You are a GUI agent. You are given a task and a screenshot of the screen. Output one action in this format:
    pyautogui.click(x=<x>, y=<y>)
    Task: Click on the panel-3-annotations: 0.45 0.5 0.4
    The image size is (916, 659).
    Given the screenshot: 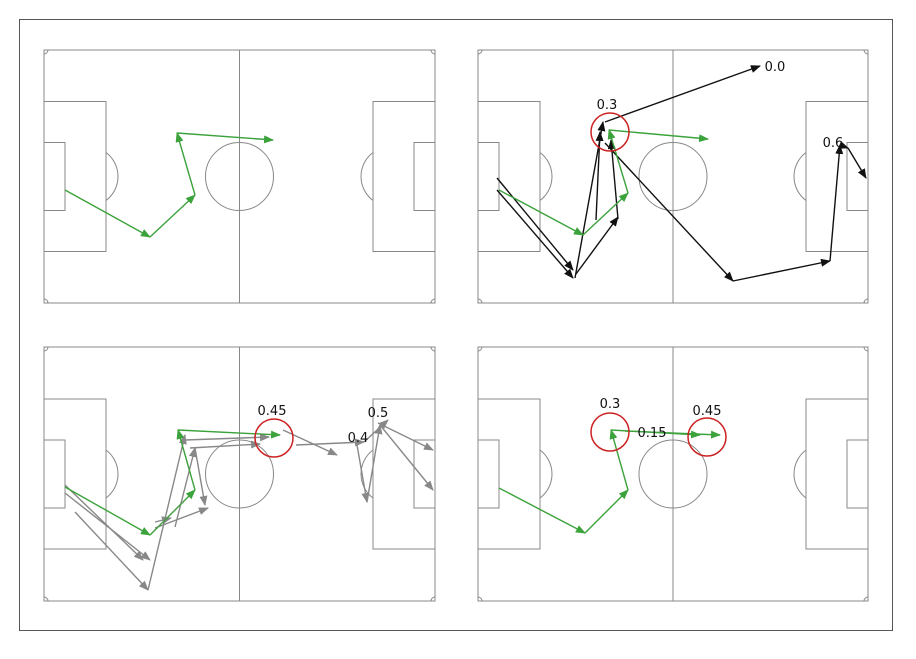 What is the action you would take?
    pyautogui.click(x=249, y=497)
    